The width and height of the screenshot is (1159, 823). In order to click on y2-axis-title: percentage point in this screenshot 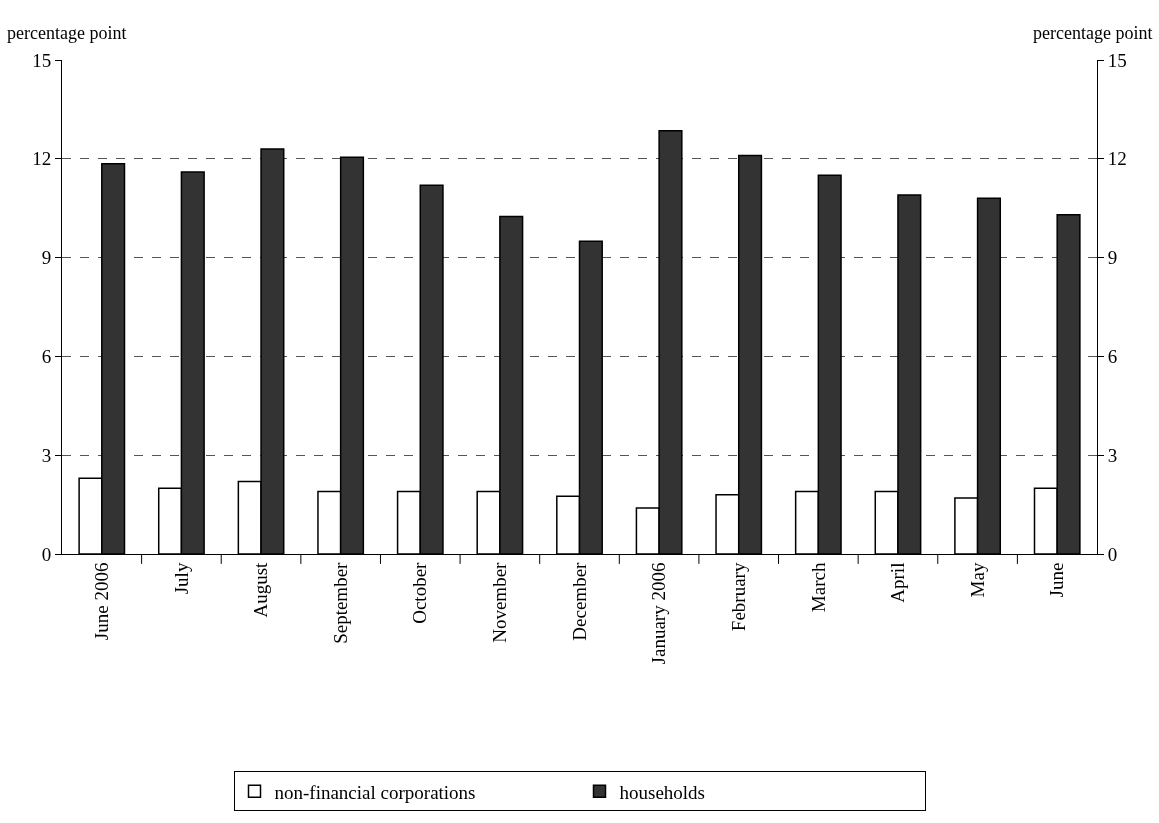, I will do `click(1093, 33)`.